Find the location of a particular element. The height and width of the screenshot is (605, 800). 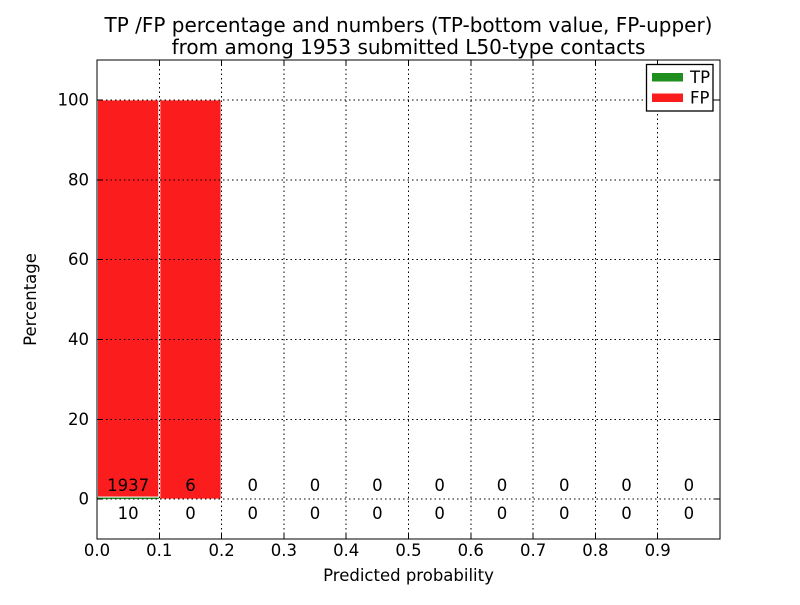

legend-label-fp: FP is located at coordinates (699, 98).